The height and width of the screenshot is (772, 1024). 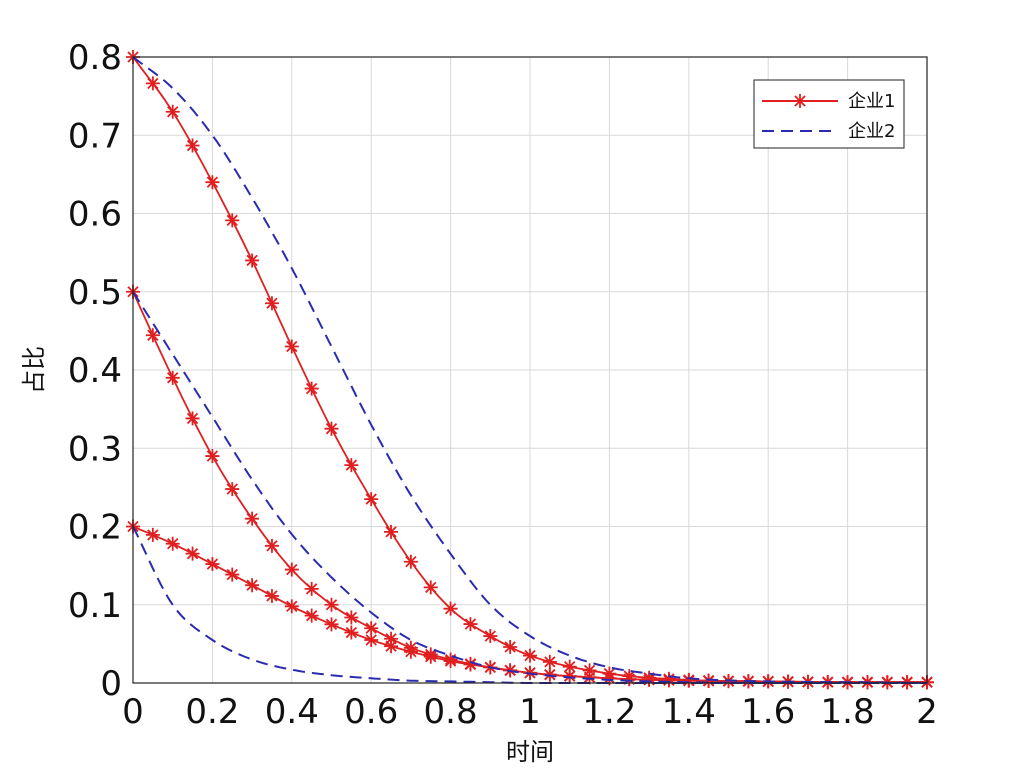 I want to click on legend-box, so click(x=829, y=114).